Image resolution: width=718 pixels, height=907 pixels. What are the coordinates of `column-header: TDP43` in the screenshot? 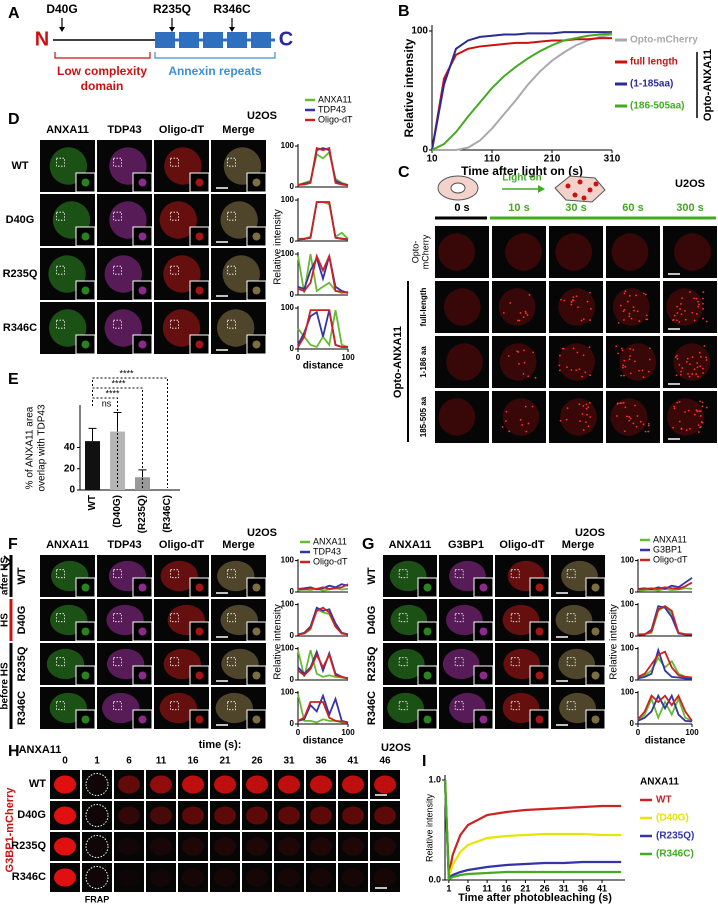 It's located at (124, 130).